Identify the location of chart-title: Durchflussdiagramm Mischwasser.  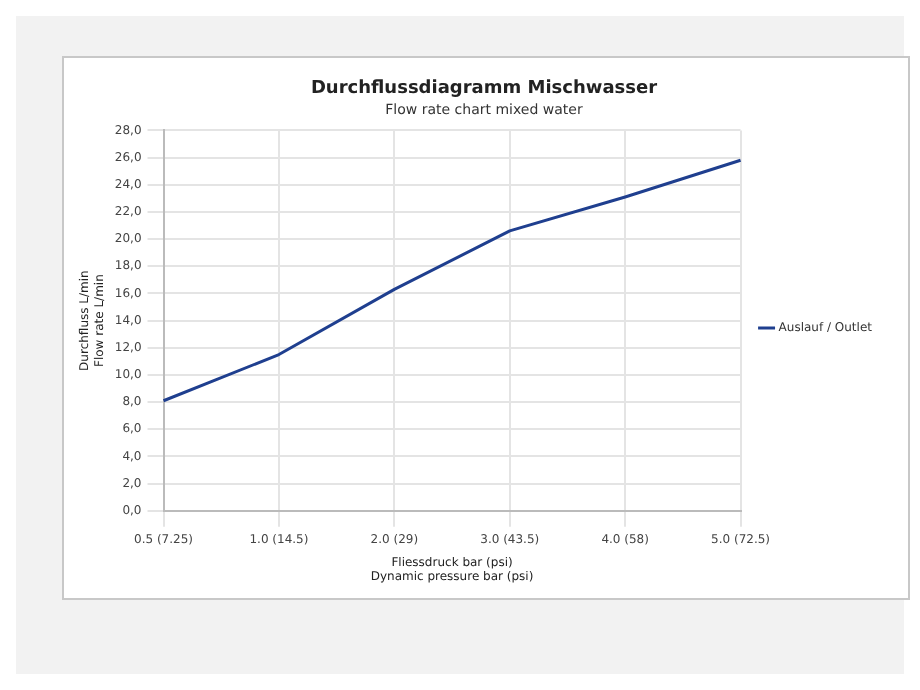
(484, 89).